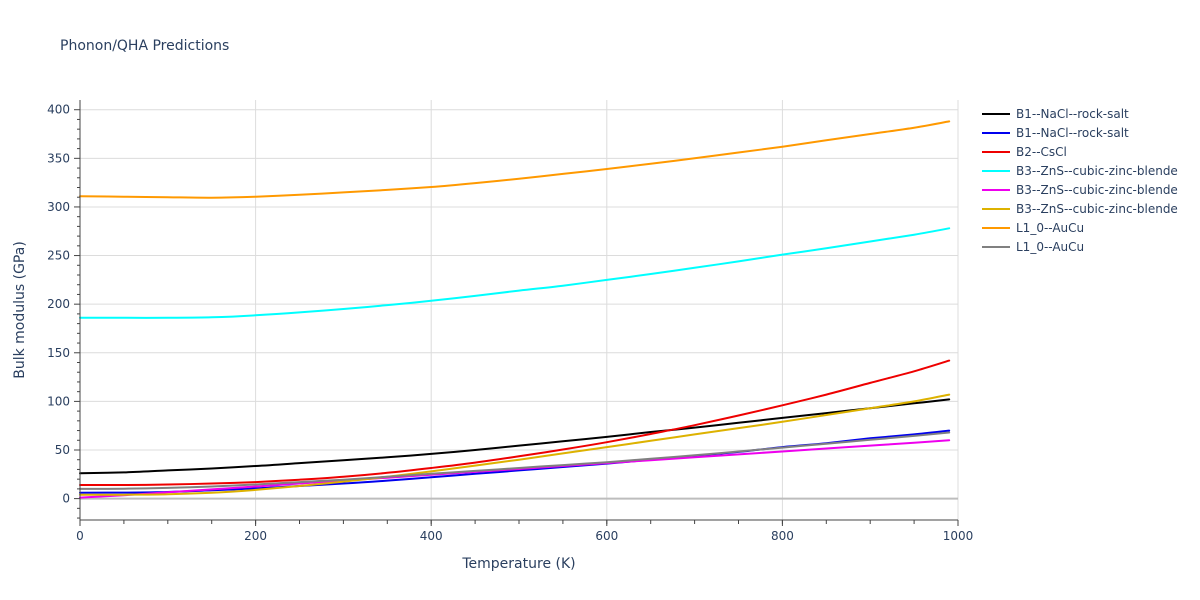 This screenshot has height=600, width=1200. Describe the element at coordinates (1072, 114) in the screenshot. I see `legend-label-1: B1--NaCl--rock-salt` at that location.